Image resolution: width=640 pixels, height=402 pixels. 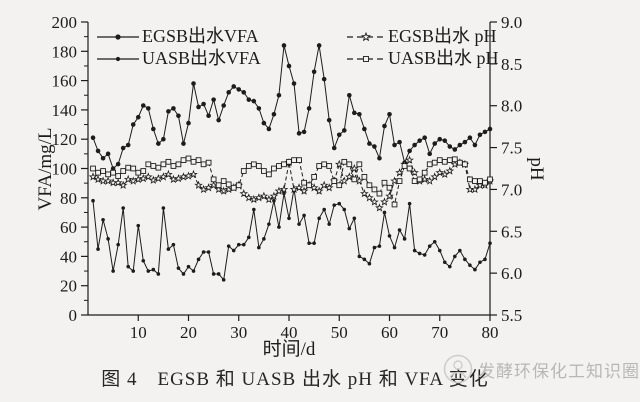 I want to click on x-tick-label: 70, so click(x=439, y=332).